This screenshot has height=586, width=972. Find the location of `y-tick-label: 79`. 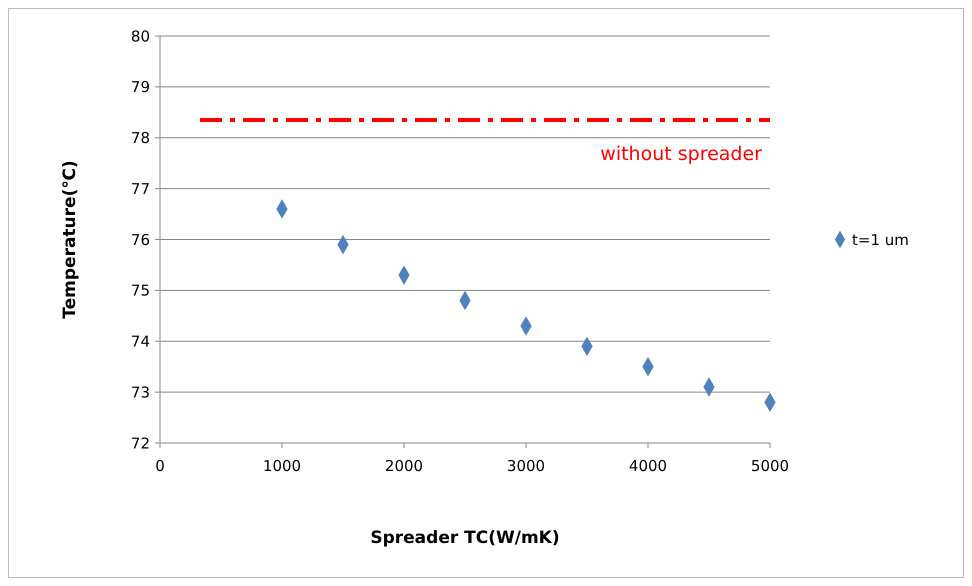

y-tick-label: 79 is located at coordinates (140, 87).